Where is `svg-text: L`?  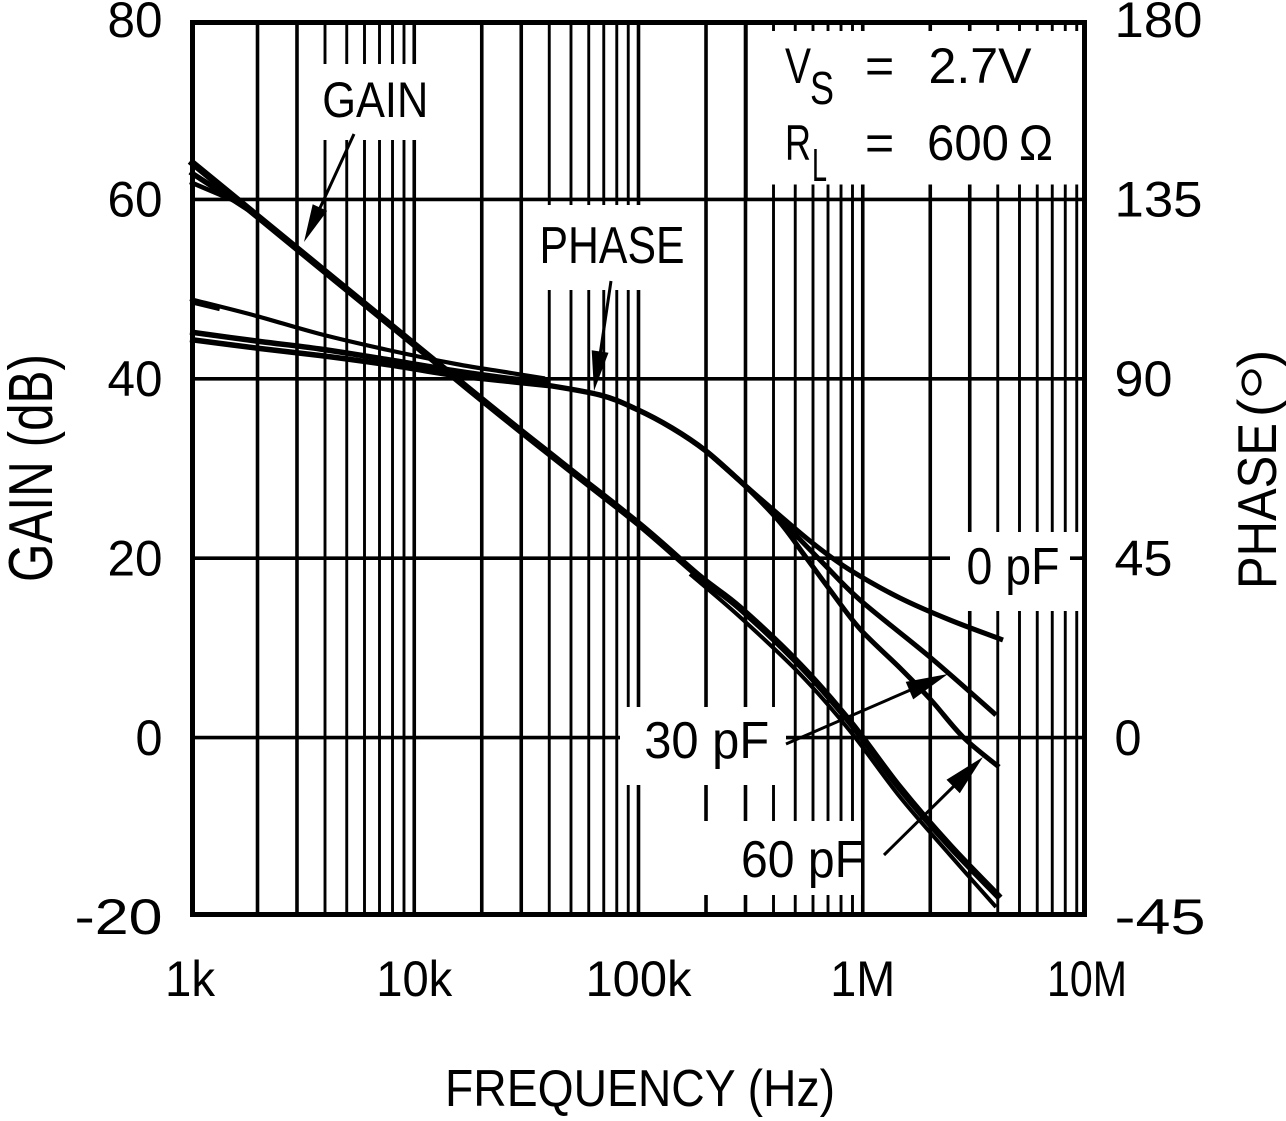 svg-text: L is located at coordinates (819, 165).